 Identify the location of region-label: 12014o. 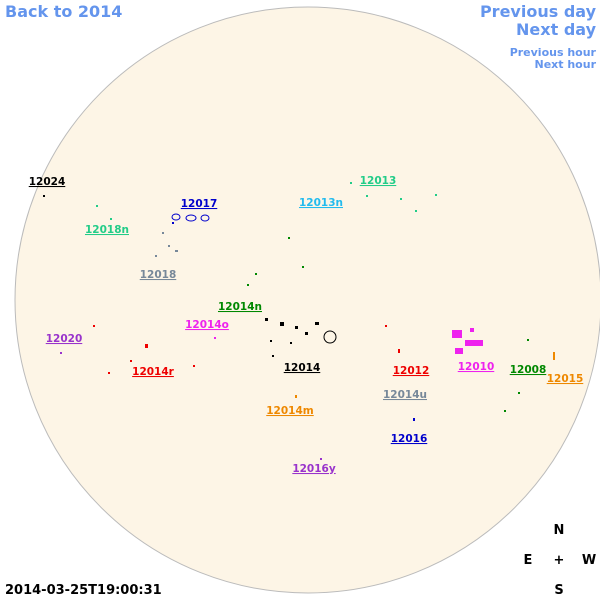
(207, 325).